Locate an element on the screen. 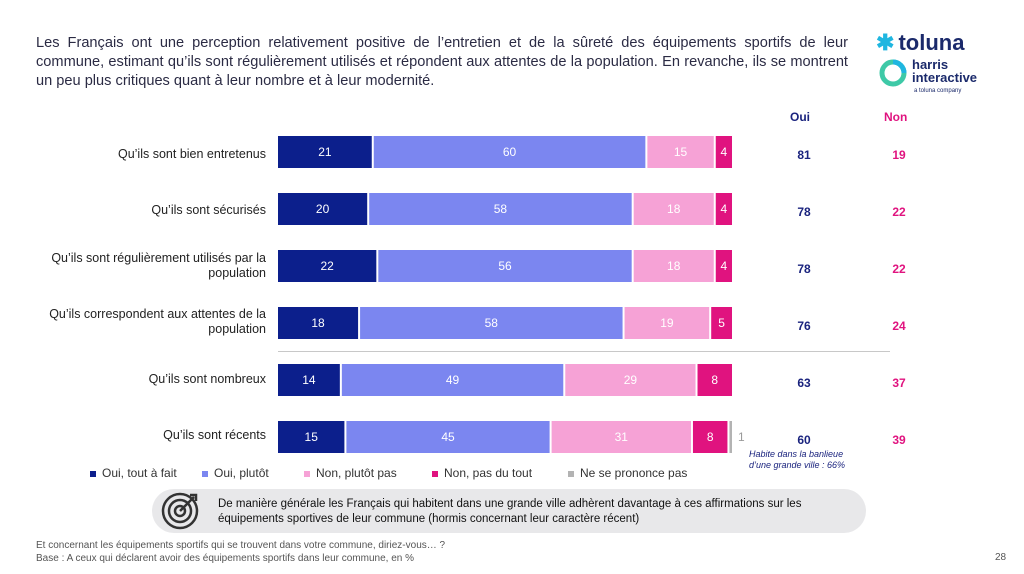  bar-value-label: 60 is located at coordinates (510, 152).